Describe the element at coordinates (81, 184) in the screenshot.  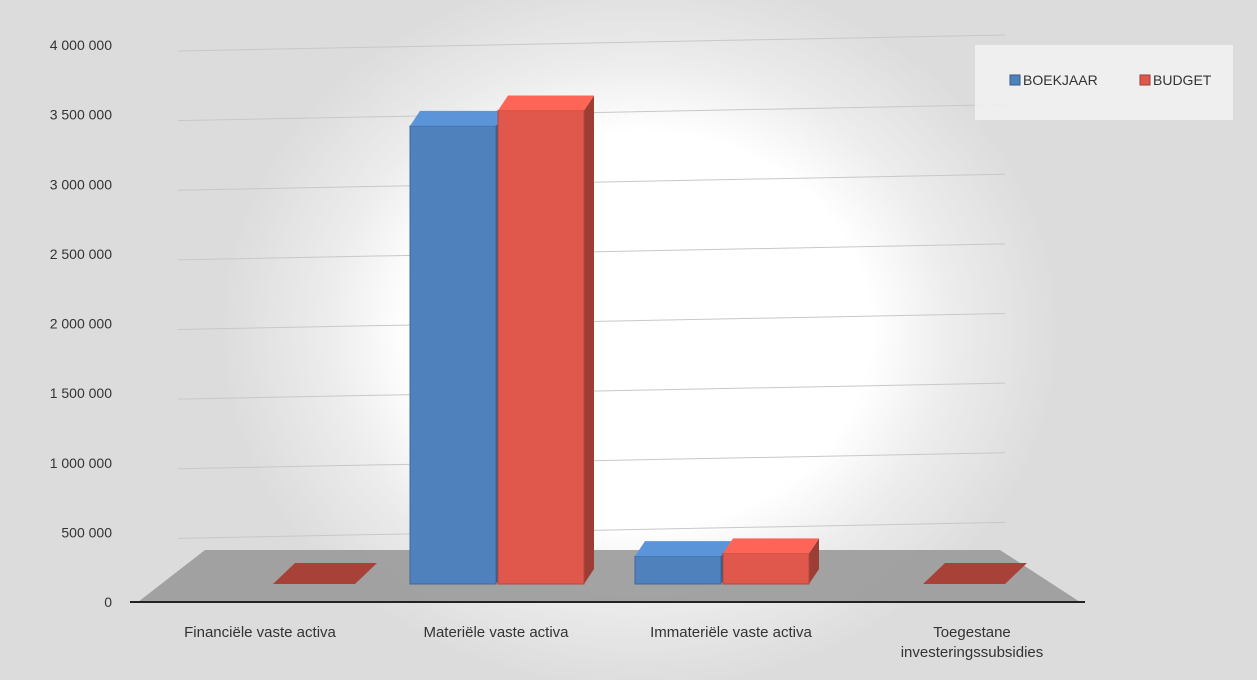
I see `y-tick-label: 3 000 000` at that location.